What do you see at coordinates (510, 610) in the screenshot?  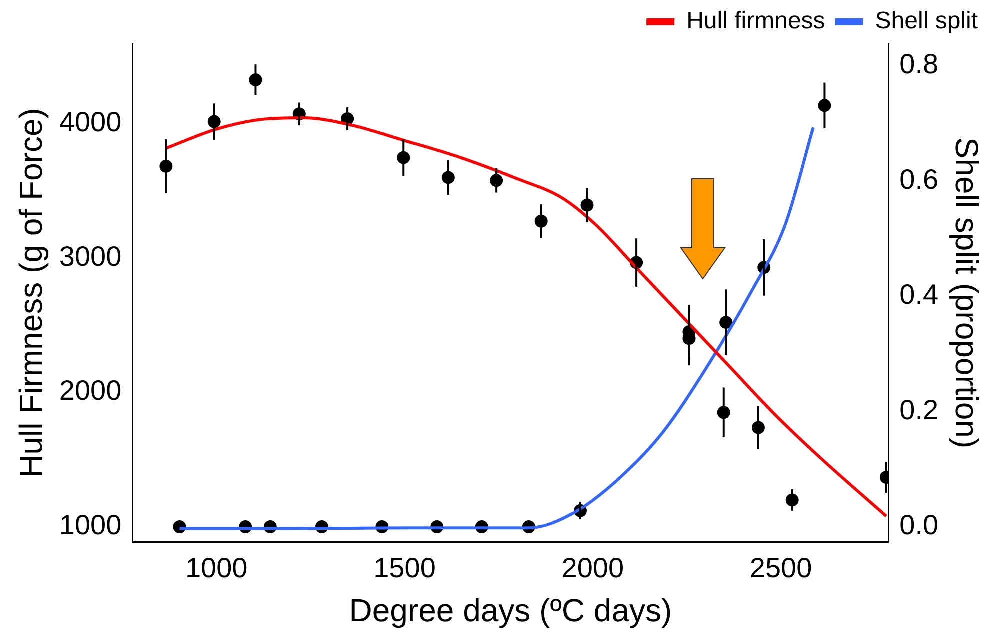 I see `x-axis-title: Degree days (ºC days)` at bounding box center [510, 610].